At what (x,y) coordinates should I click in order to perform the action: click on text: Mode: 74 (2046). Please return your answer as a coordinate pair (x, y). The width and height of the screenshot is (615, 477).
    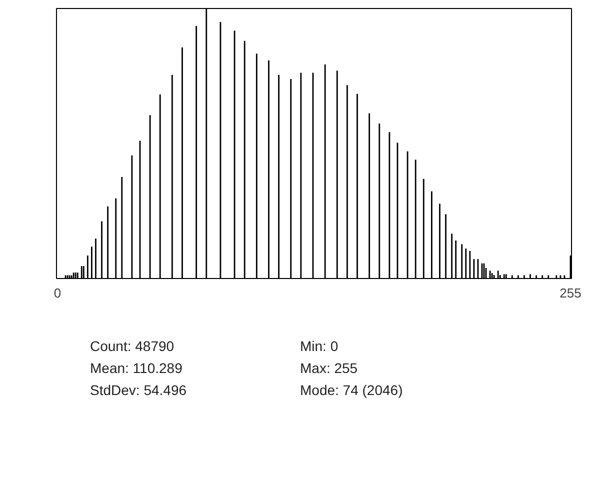
    Looking at the image, I should click on (352, 390).